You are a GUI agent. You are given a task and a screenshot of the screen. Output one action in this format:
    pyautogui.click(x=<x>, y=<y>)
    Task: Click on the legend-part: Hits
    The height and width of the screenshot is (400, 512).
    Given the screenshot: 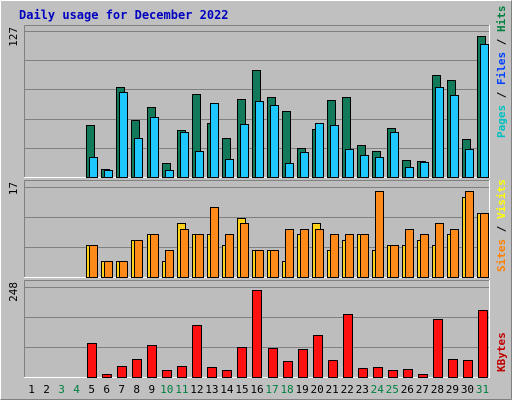 What is the action you would take?
    pyautogui.click(x=501, y=19)
    